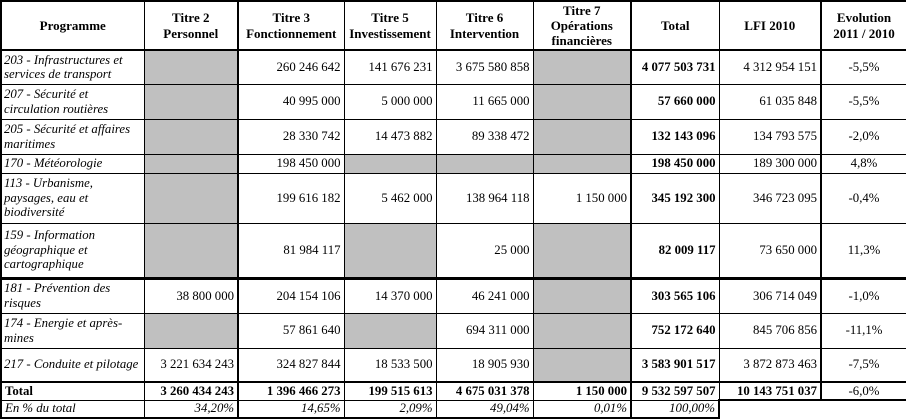 This screenshot has width=906, height=419. I want to click on cell-lfi2010: 845 706 856, so click(770, 330).